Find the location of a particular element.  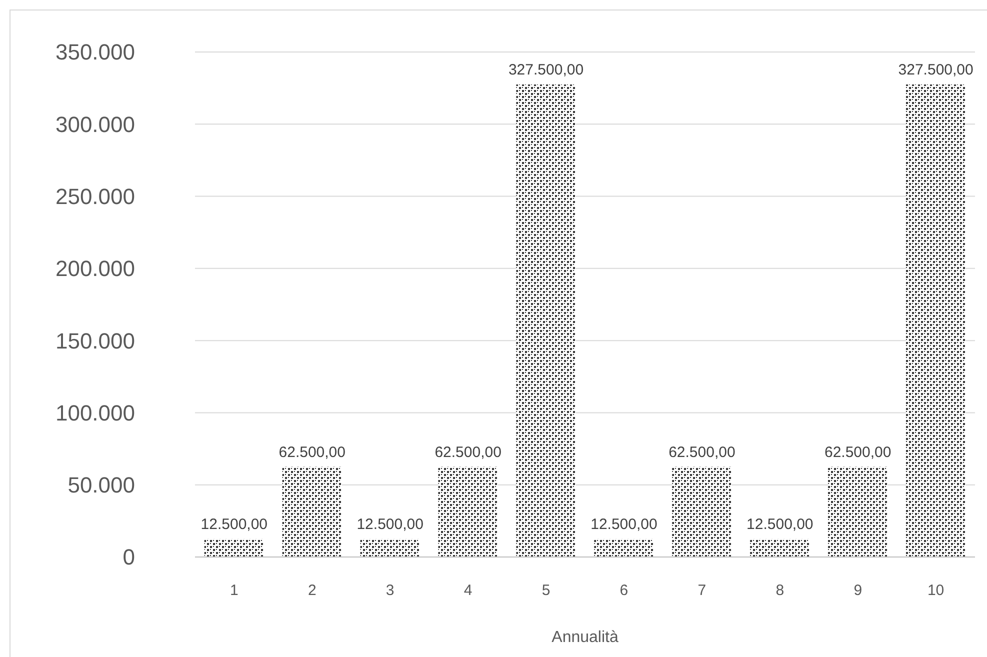

x-axis-title: Annualità is located at coordinates (585, 637).